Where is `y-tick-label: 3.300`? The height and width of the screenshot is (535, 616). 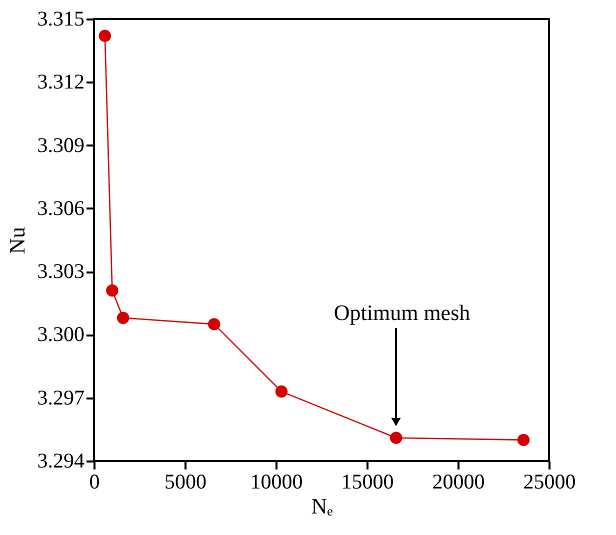 y-tick-label: 3.300 is located at coordinates (60, 334).